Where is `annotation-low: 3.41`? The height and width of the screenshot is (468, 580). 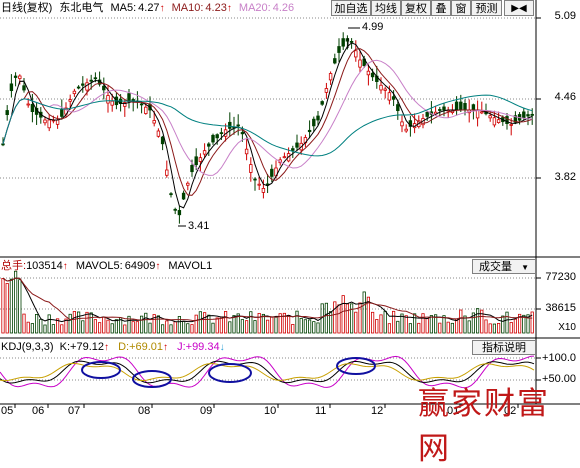
annotation-low: 3.41 is located at coordinates (199, 226).